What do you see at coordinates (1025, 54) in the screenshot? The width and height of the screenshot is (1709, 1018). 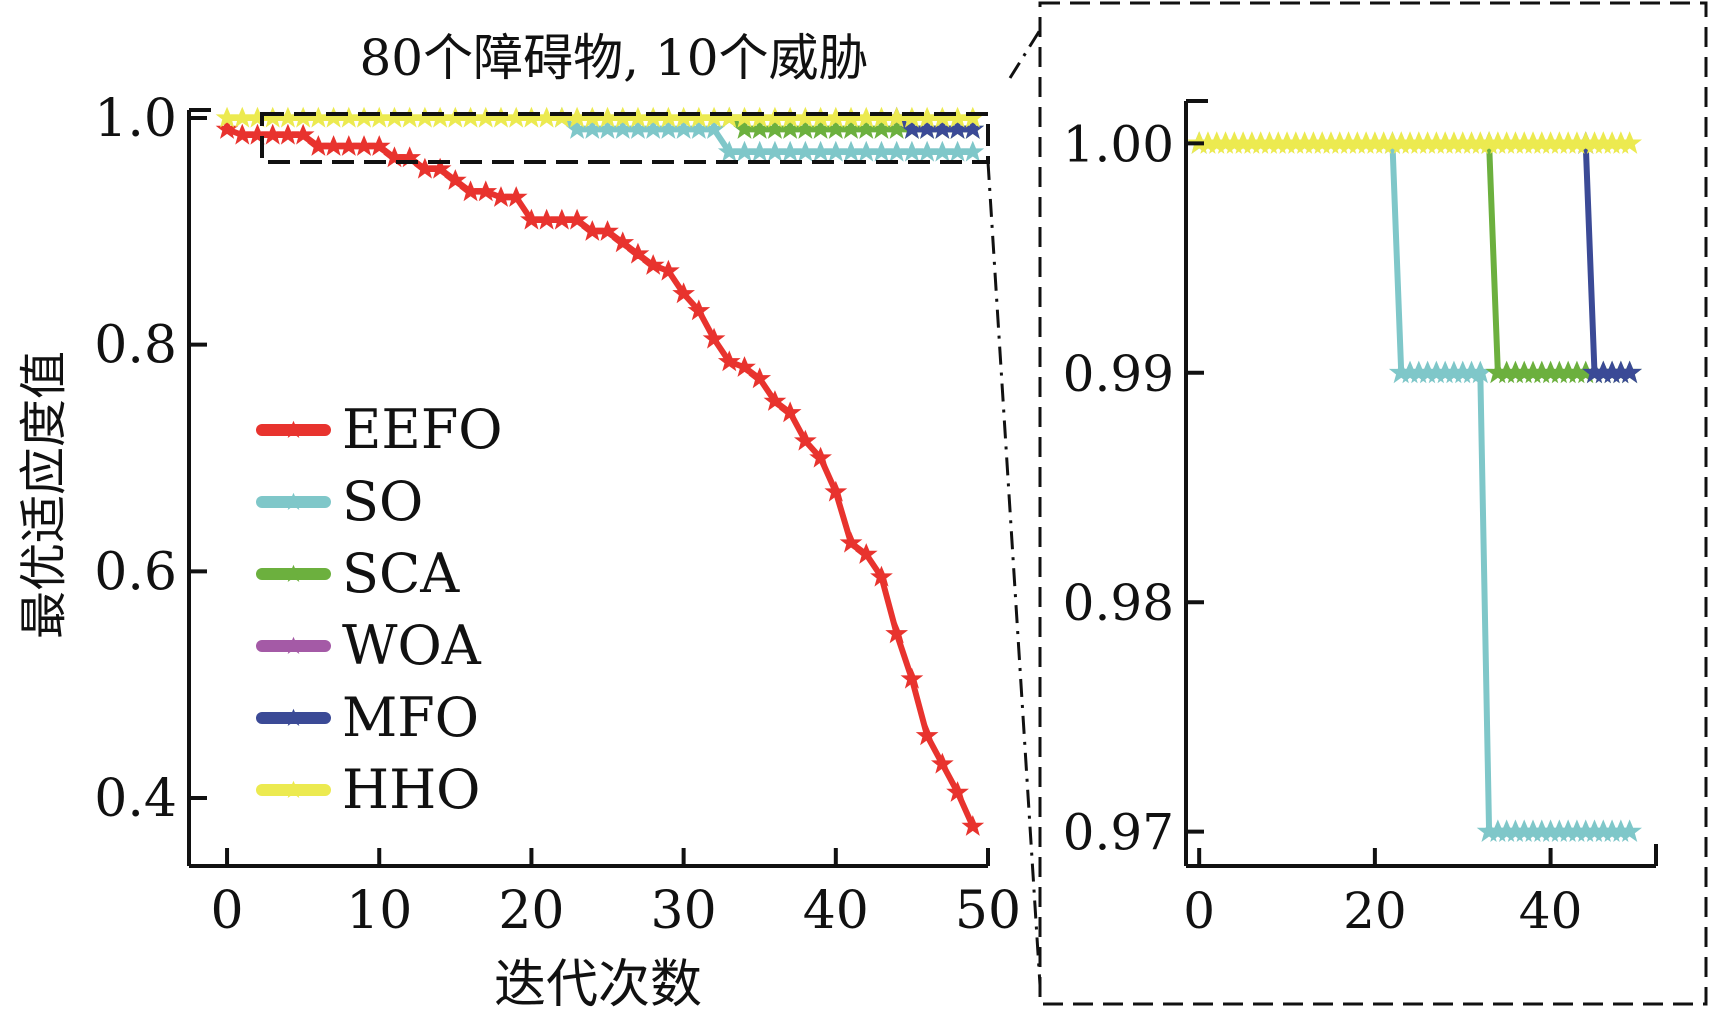 I see `zoom-connector-top` at bounding box center [1025, 54].